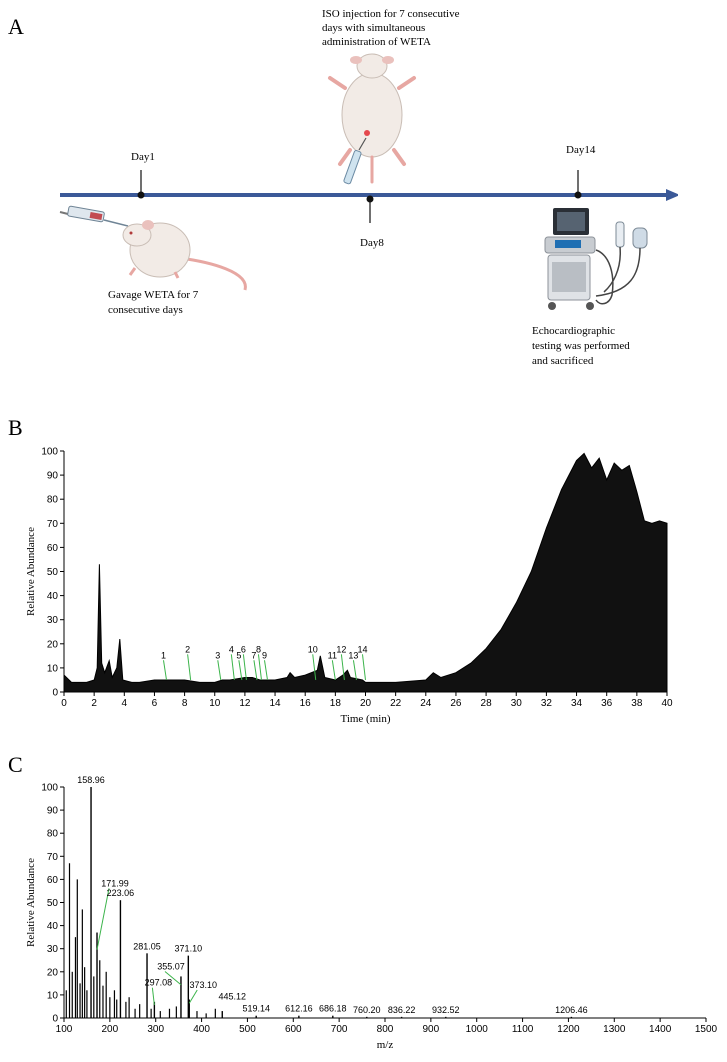 The height and width of the screenshot is (1062, 727). Describe the element at coordinates (238, 655) in the screenshot. I see `peak-label: 5` at that location.